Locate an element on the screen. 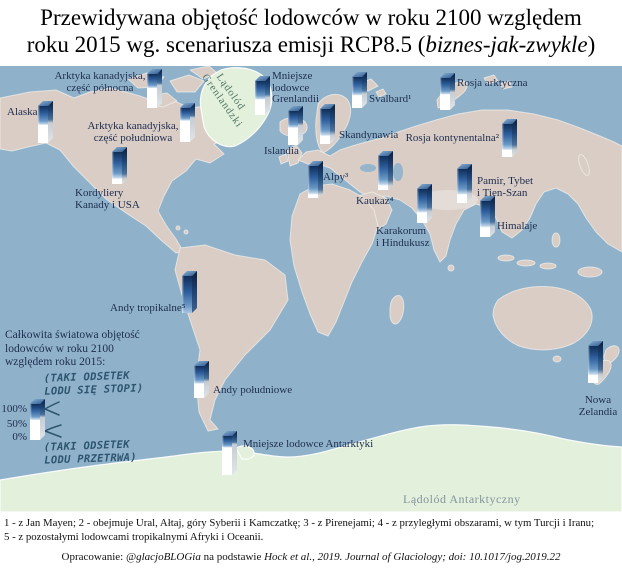 The height and width of the screenshot is (572, 622). glacier-bar-greenland-periphery is located at coordinates (262, 95).